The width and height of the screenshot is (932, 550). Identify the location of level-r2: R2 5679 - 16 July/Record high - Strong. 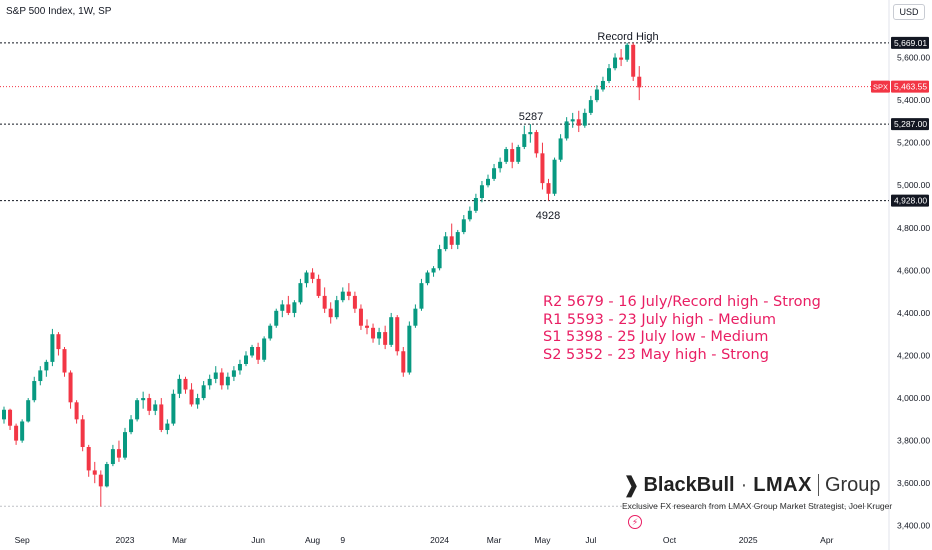
(682, 302).